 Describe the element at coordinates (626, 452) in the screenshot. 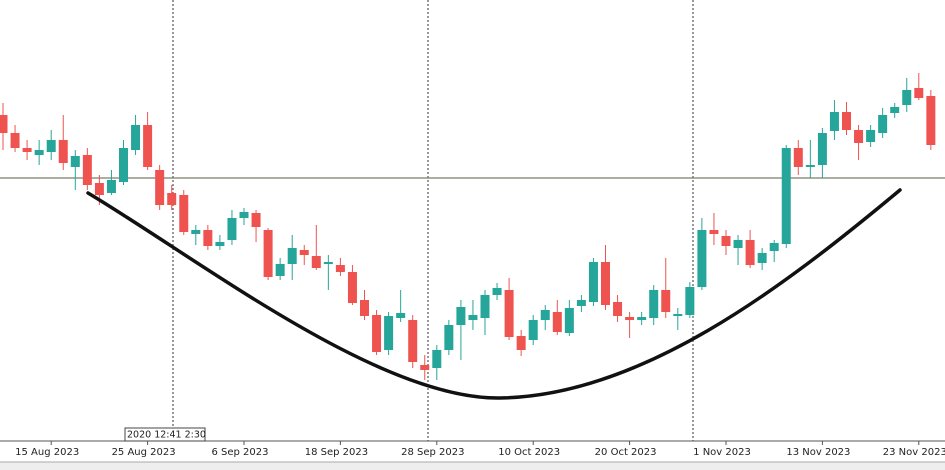

I see `x-tick-label: 20 Oct 2023` at that location.